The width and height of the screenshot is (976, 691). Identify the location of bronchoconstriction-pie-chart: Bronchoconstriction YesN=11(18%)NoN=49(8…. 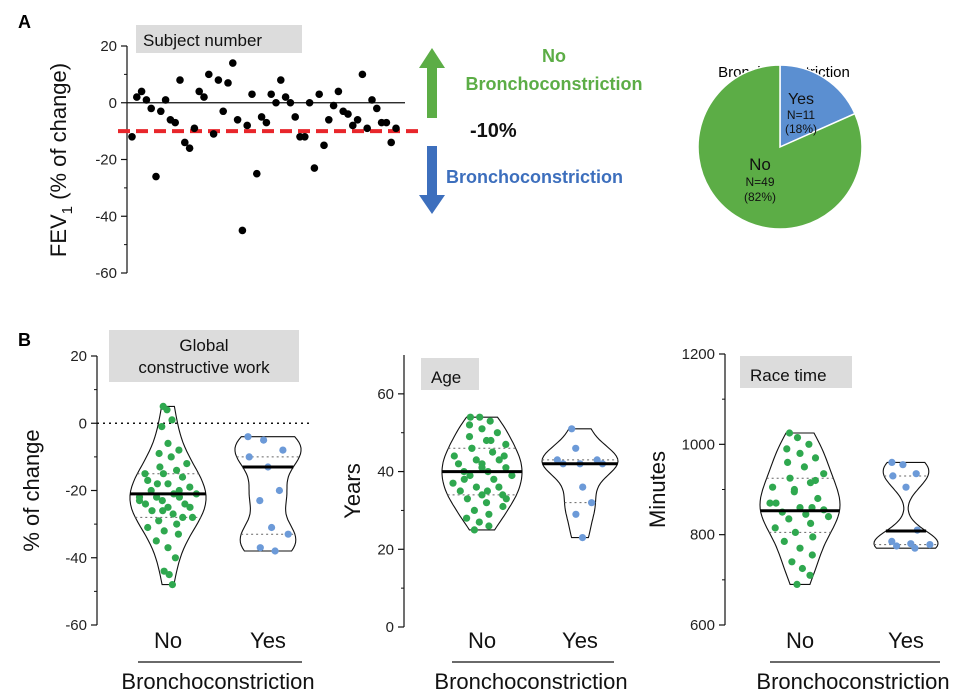
(780, 147).